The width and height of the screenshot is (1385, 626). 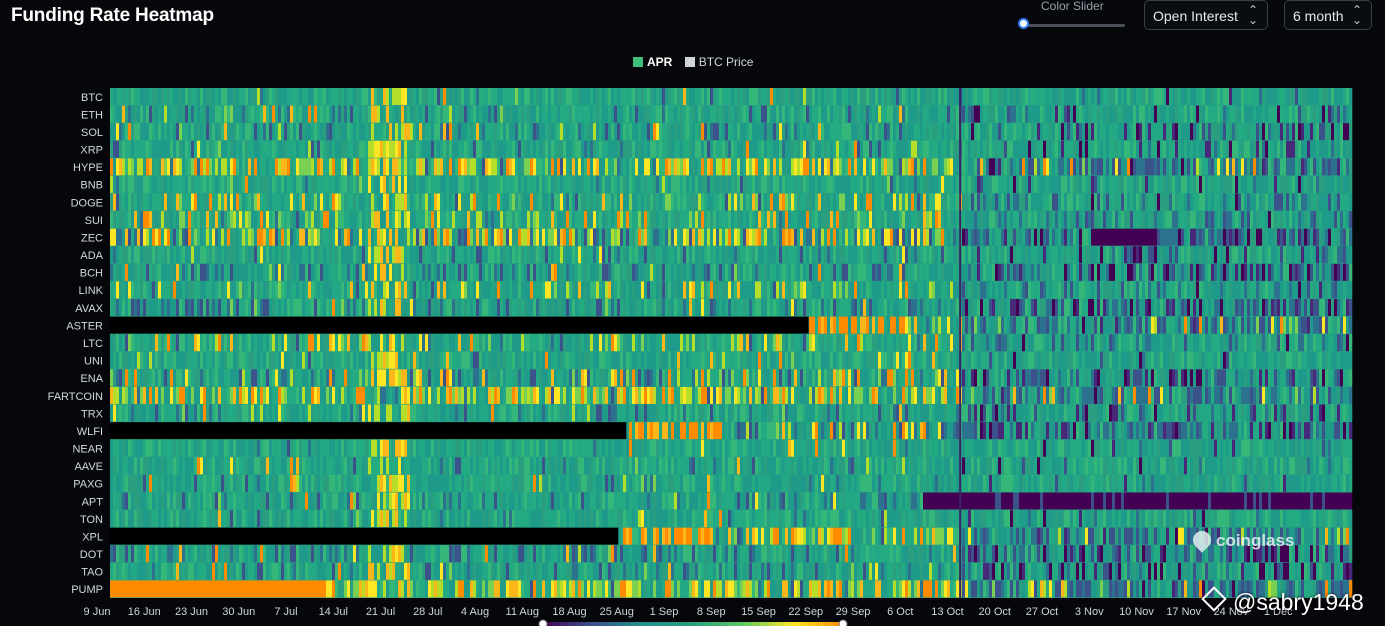 What do you see at coordinates (718, 62) in the screenshot?
I see `legend-item-btc-price: BTC Price` at bounding box center [718, 62].